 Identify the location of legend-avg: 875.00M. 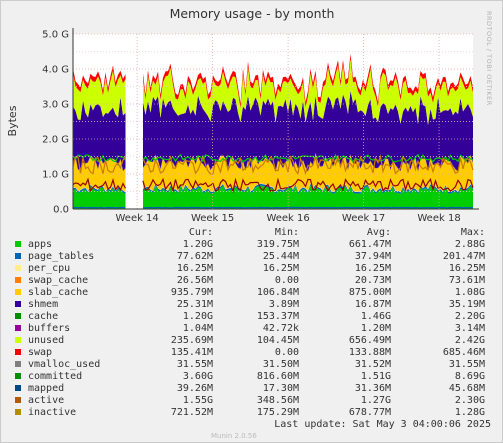
(369, 292).